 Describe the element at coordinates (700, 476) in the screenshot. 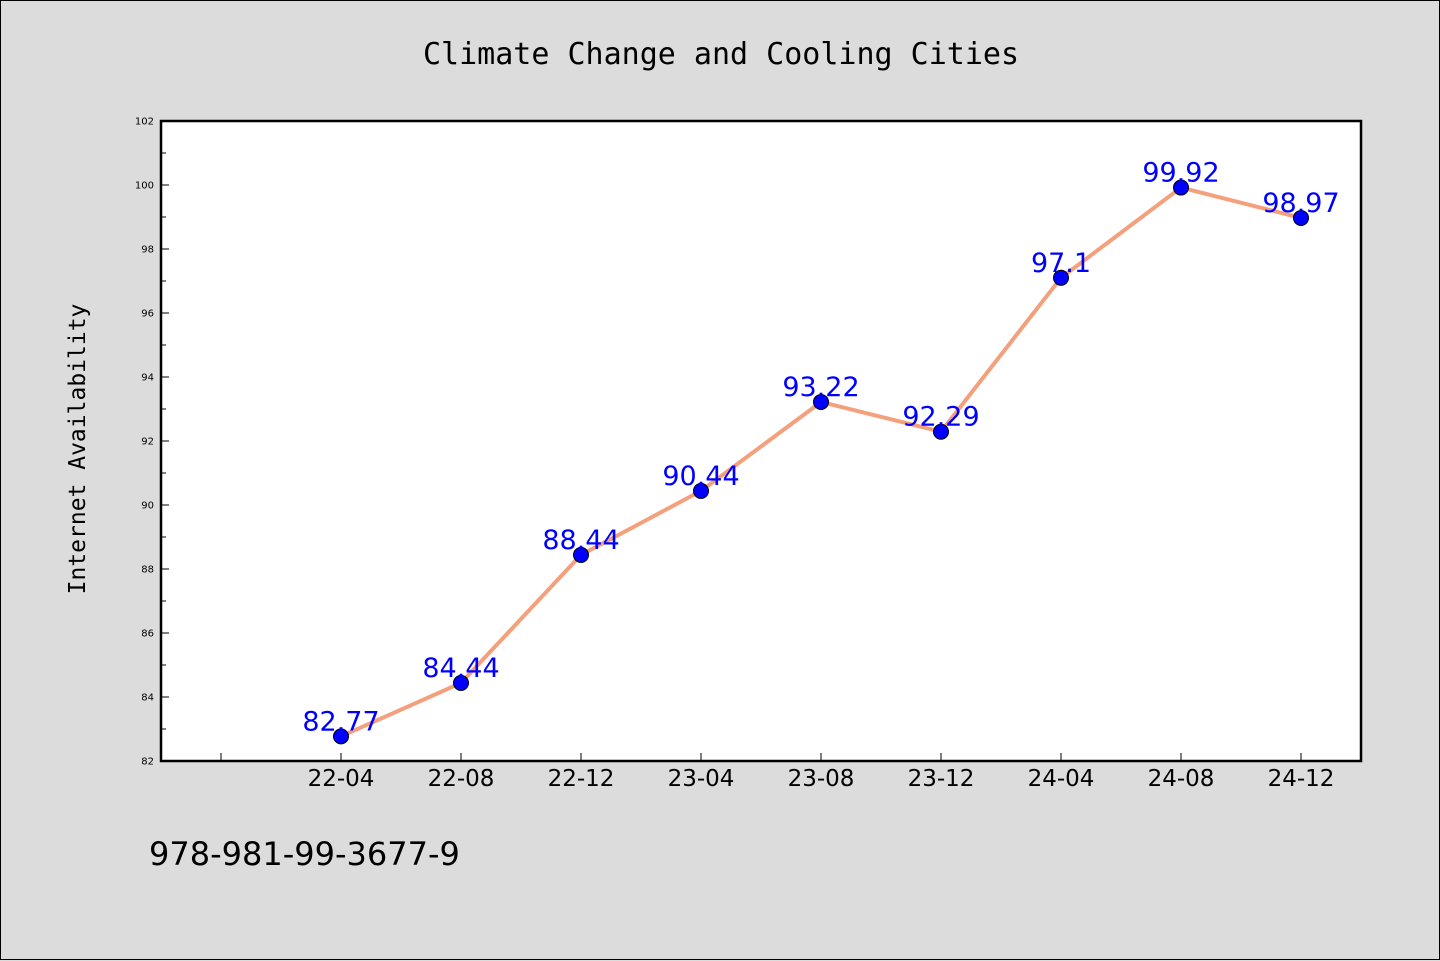

I see `data-label: 90.44` at that location.